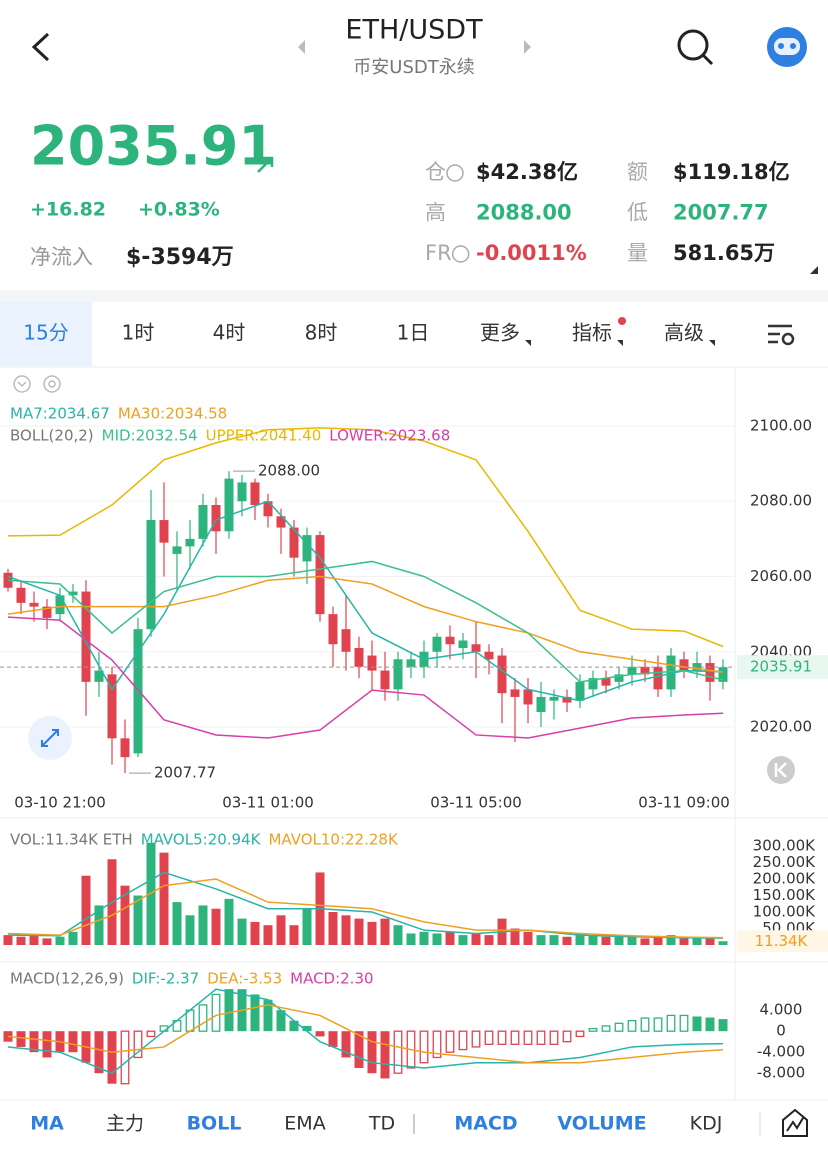 The image size is (828, 1149). Describe the element at coordinates (214, 1124) in the screenshot. I see `indicator-button: BOLL` at that location.